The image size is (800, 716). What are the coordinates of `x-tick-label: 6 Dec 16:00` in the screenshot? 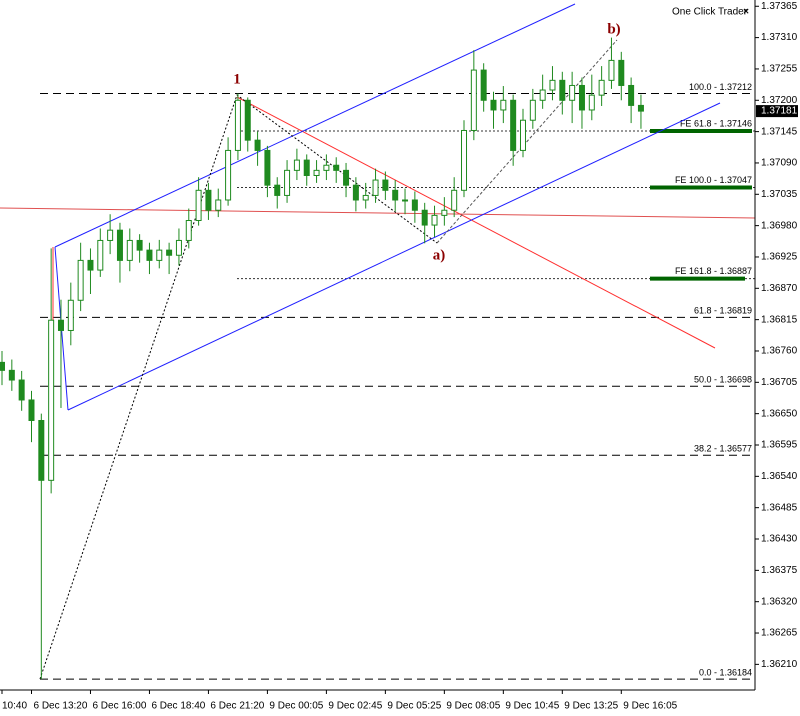 It's located at (119, 706).